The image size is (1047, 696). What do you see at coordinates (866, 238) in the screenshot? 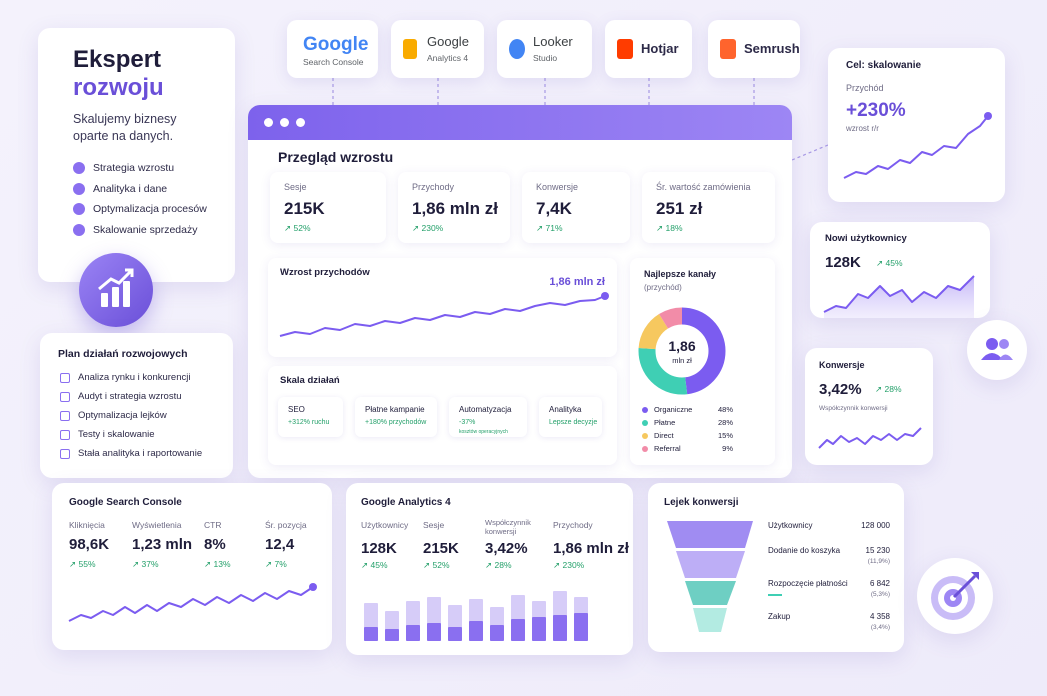
I see `new-users-title: Nowi użytkownicy` at bounding box center [866, 238].